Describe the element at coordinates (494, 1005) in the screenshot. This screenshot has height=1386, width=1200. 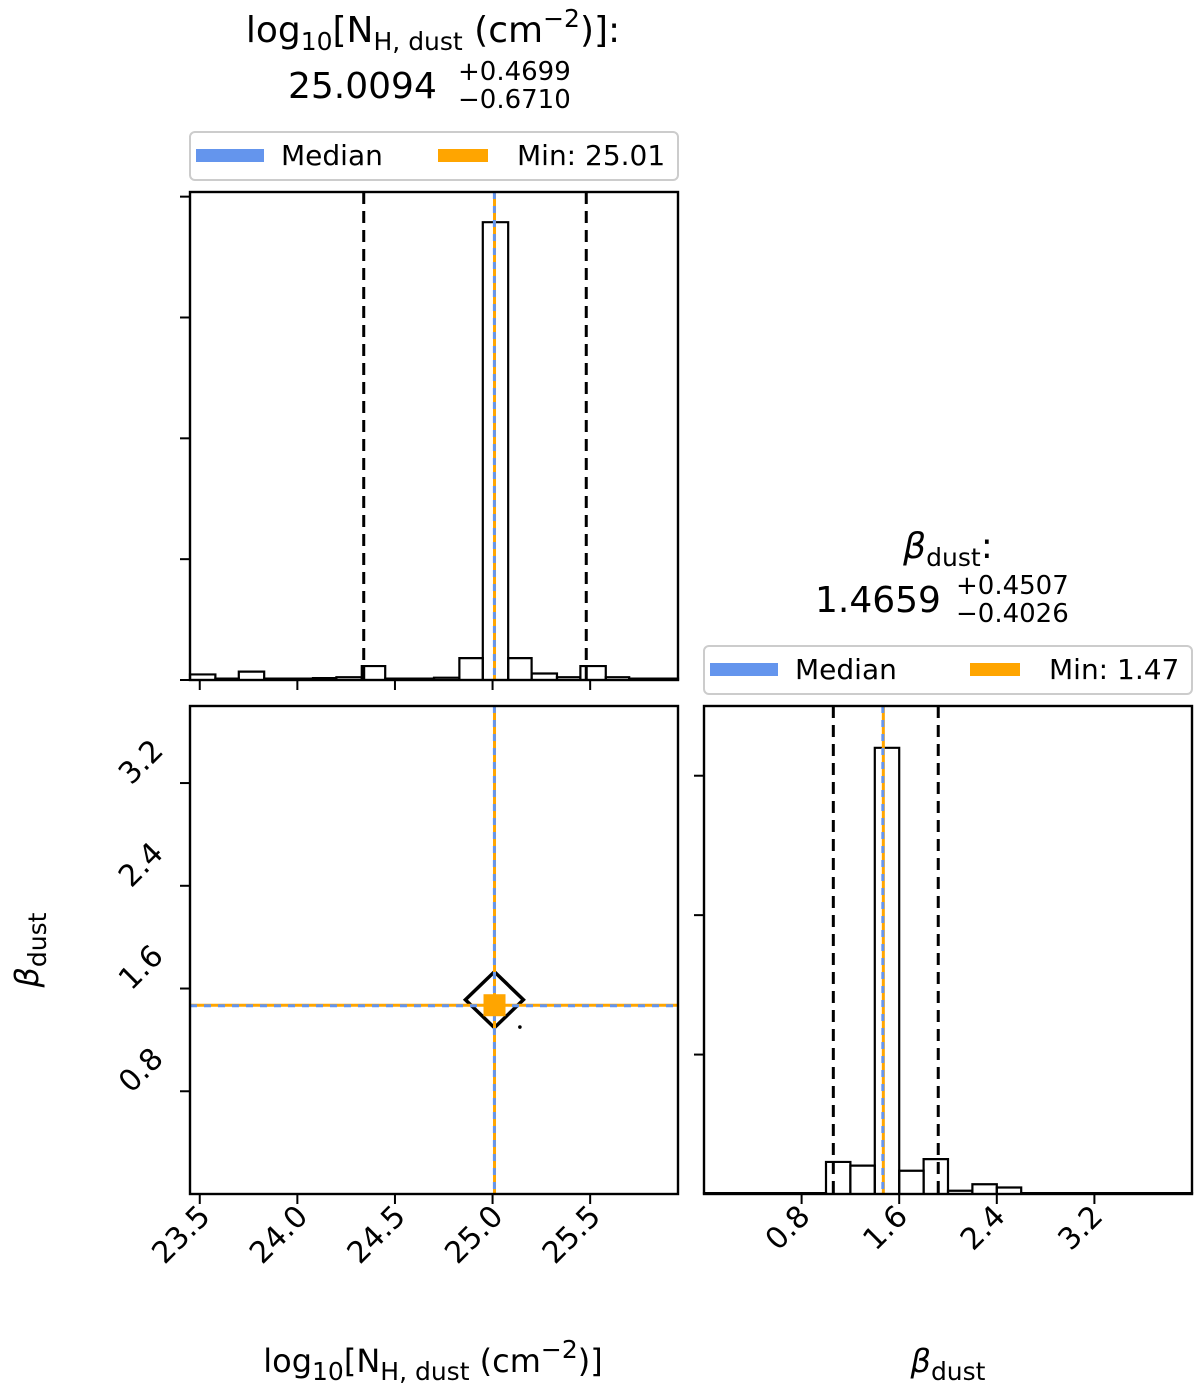
I see `min-point-marker` at that location.